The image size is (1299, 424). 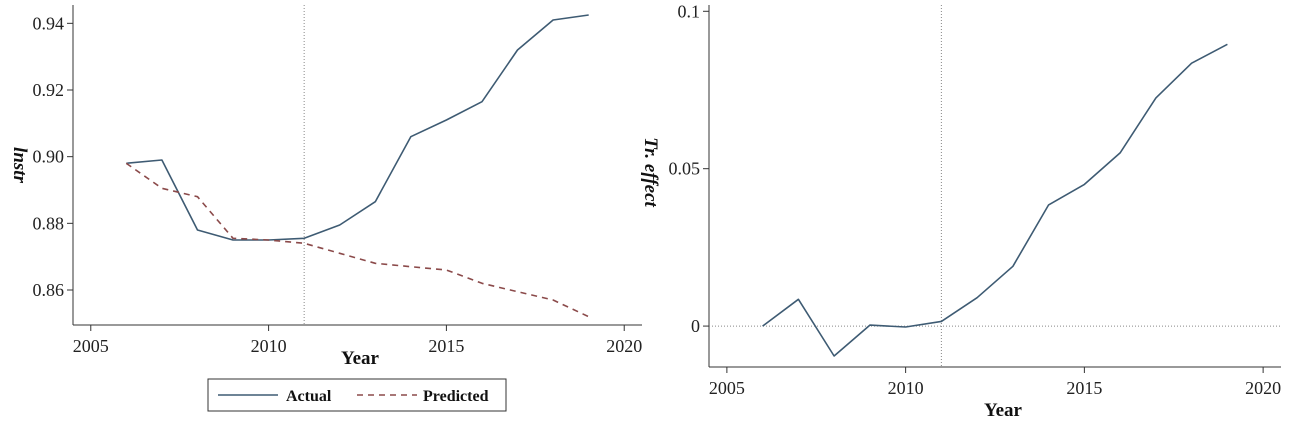 What do you see at coordinates (49, 223) in the screenshot?
I see `left-y-tick-label: 0.88` at bounding box center [49, 223].